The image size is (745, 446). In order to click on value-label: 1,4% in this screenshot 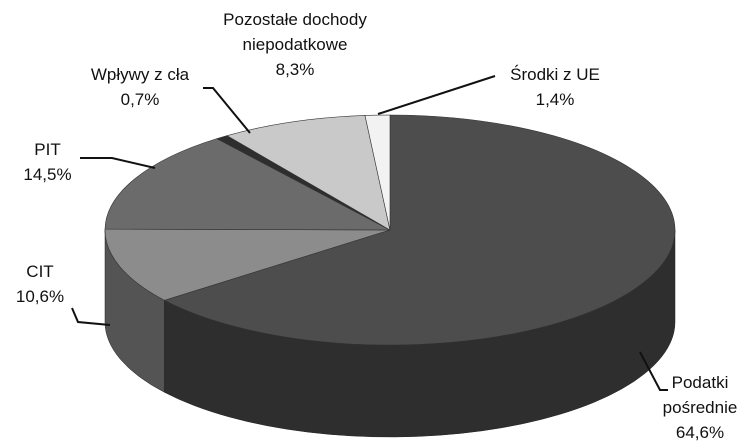, I will do `click(555, 99)`.